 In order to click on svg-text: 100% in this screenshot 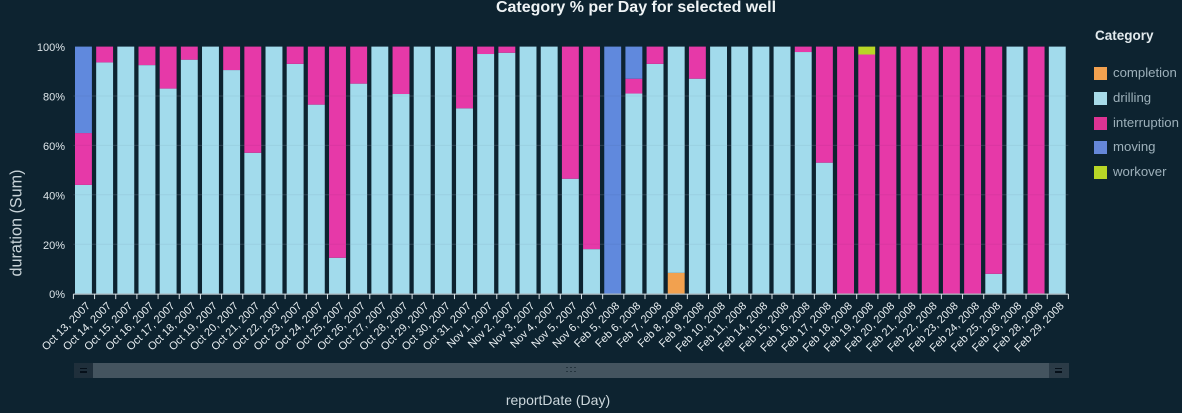, I will do `click(51, 48)`.